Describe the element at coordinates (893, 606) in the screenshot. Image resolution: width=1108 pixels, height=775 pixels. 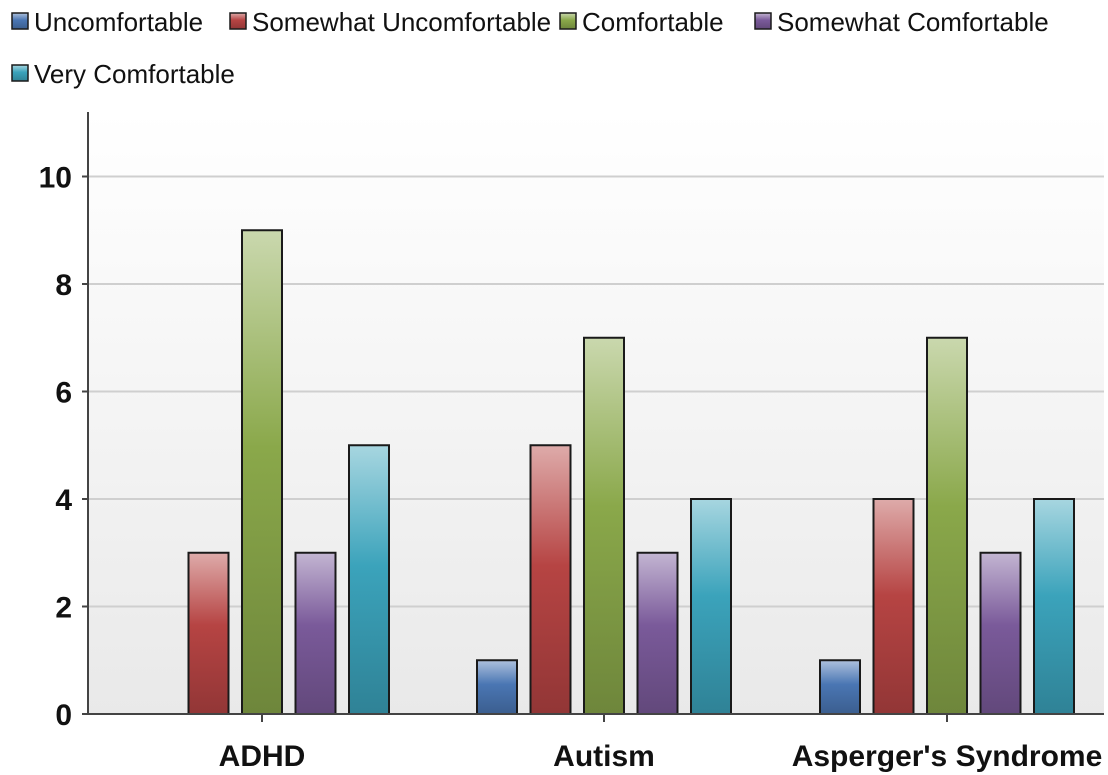
I see `bar-asperger-s-syndrome-somewhat-uncomfortable` at that location.